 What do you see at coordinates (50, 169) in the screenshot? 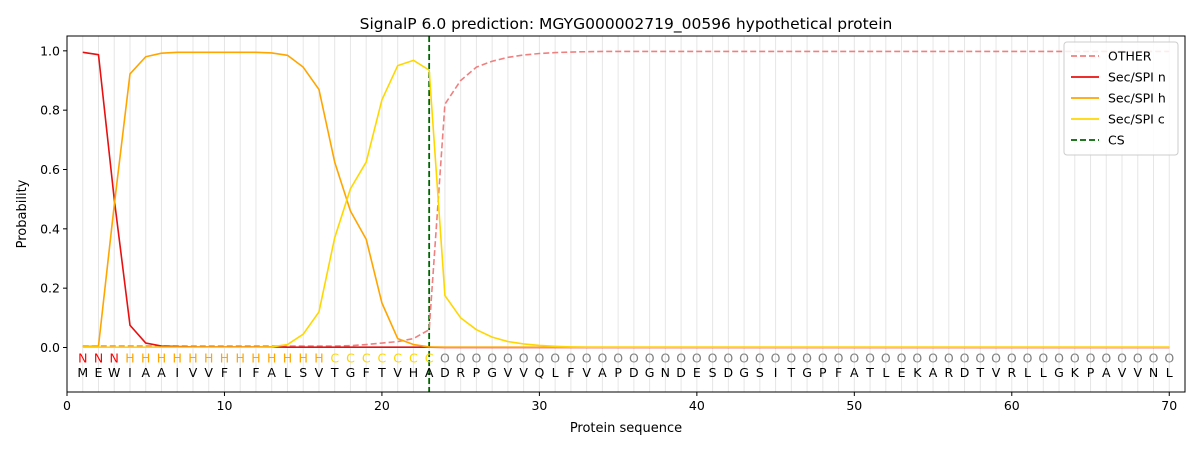
I see `y-tick-label: 0.6` at bounding box center [50, 169].